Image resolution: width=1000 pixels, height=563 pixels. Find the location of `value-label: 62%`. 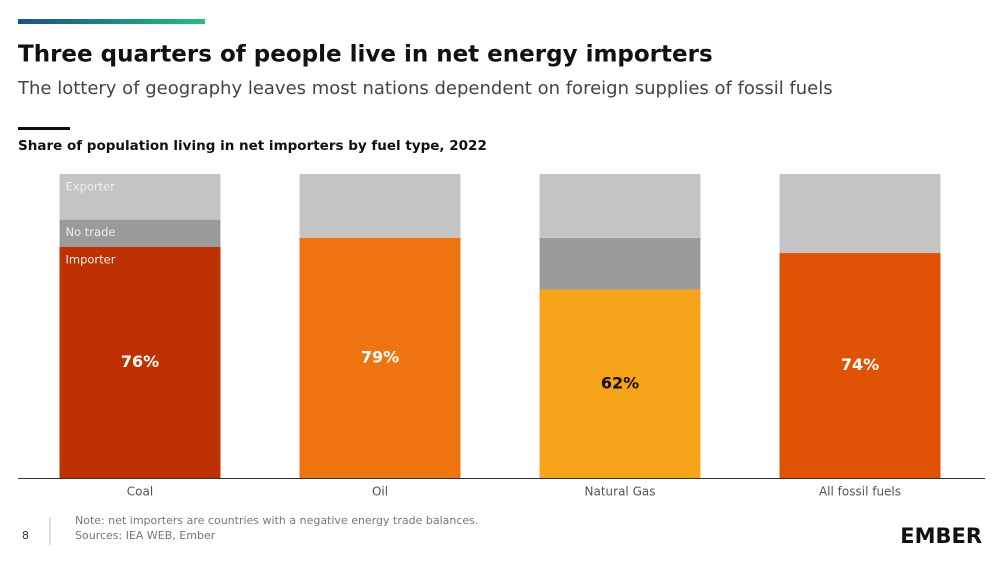

value-label: 62% is located at coordinates (620, 382).